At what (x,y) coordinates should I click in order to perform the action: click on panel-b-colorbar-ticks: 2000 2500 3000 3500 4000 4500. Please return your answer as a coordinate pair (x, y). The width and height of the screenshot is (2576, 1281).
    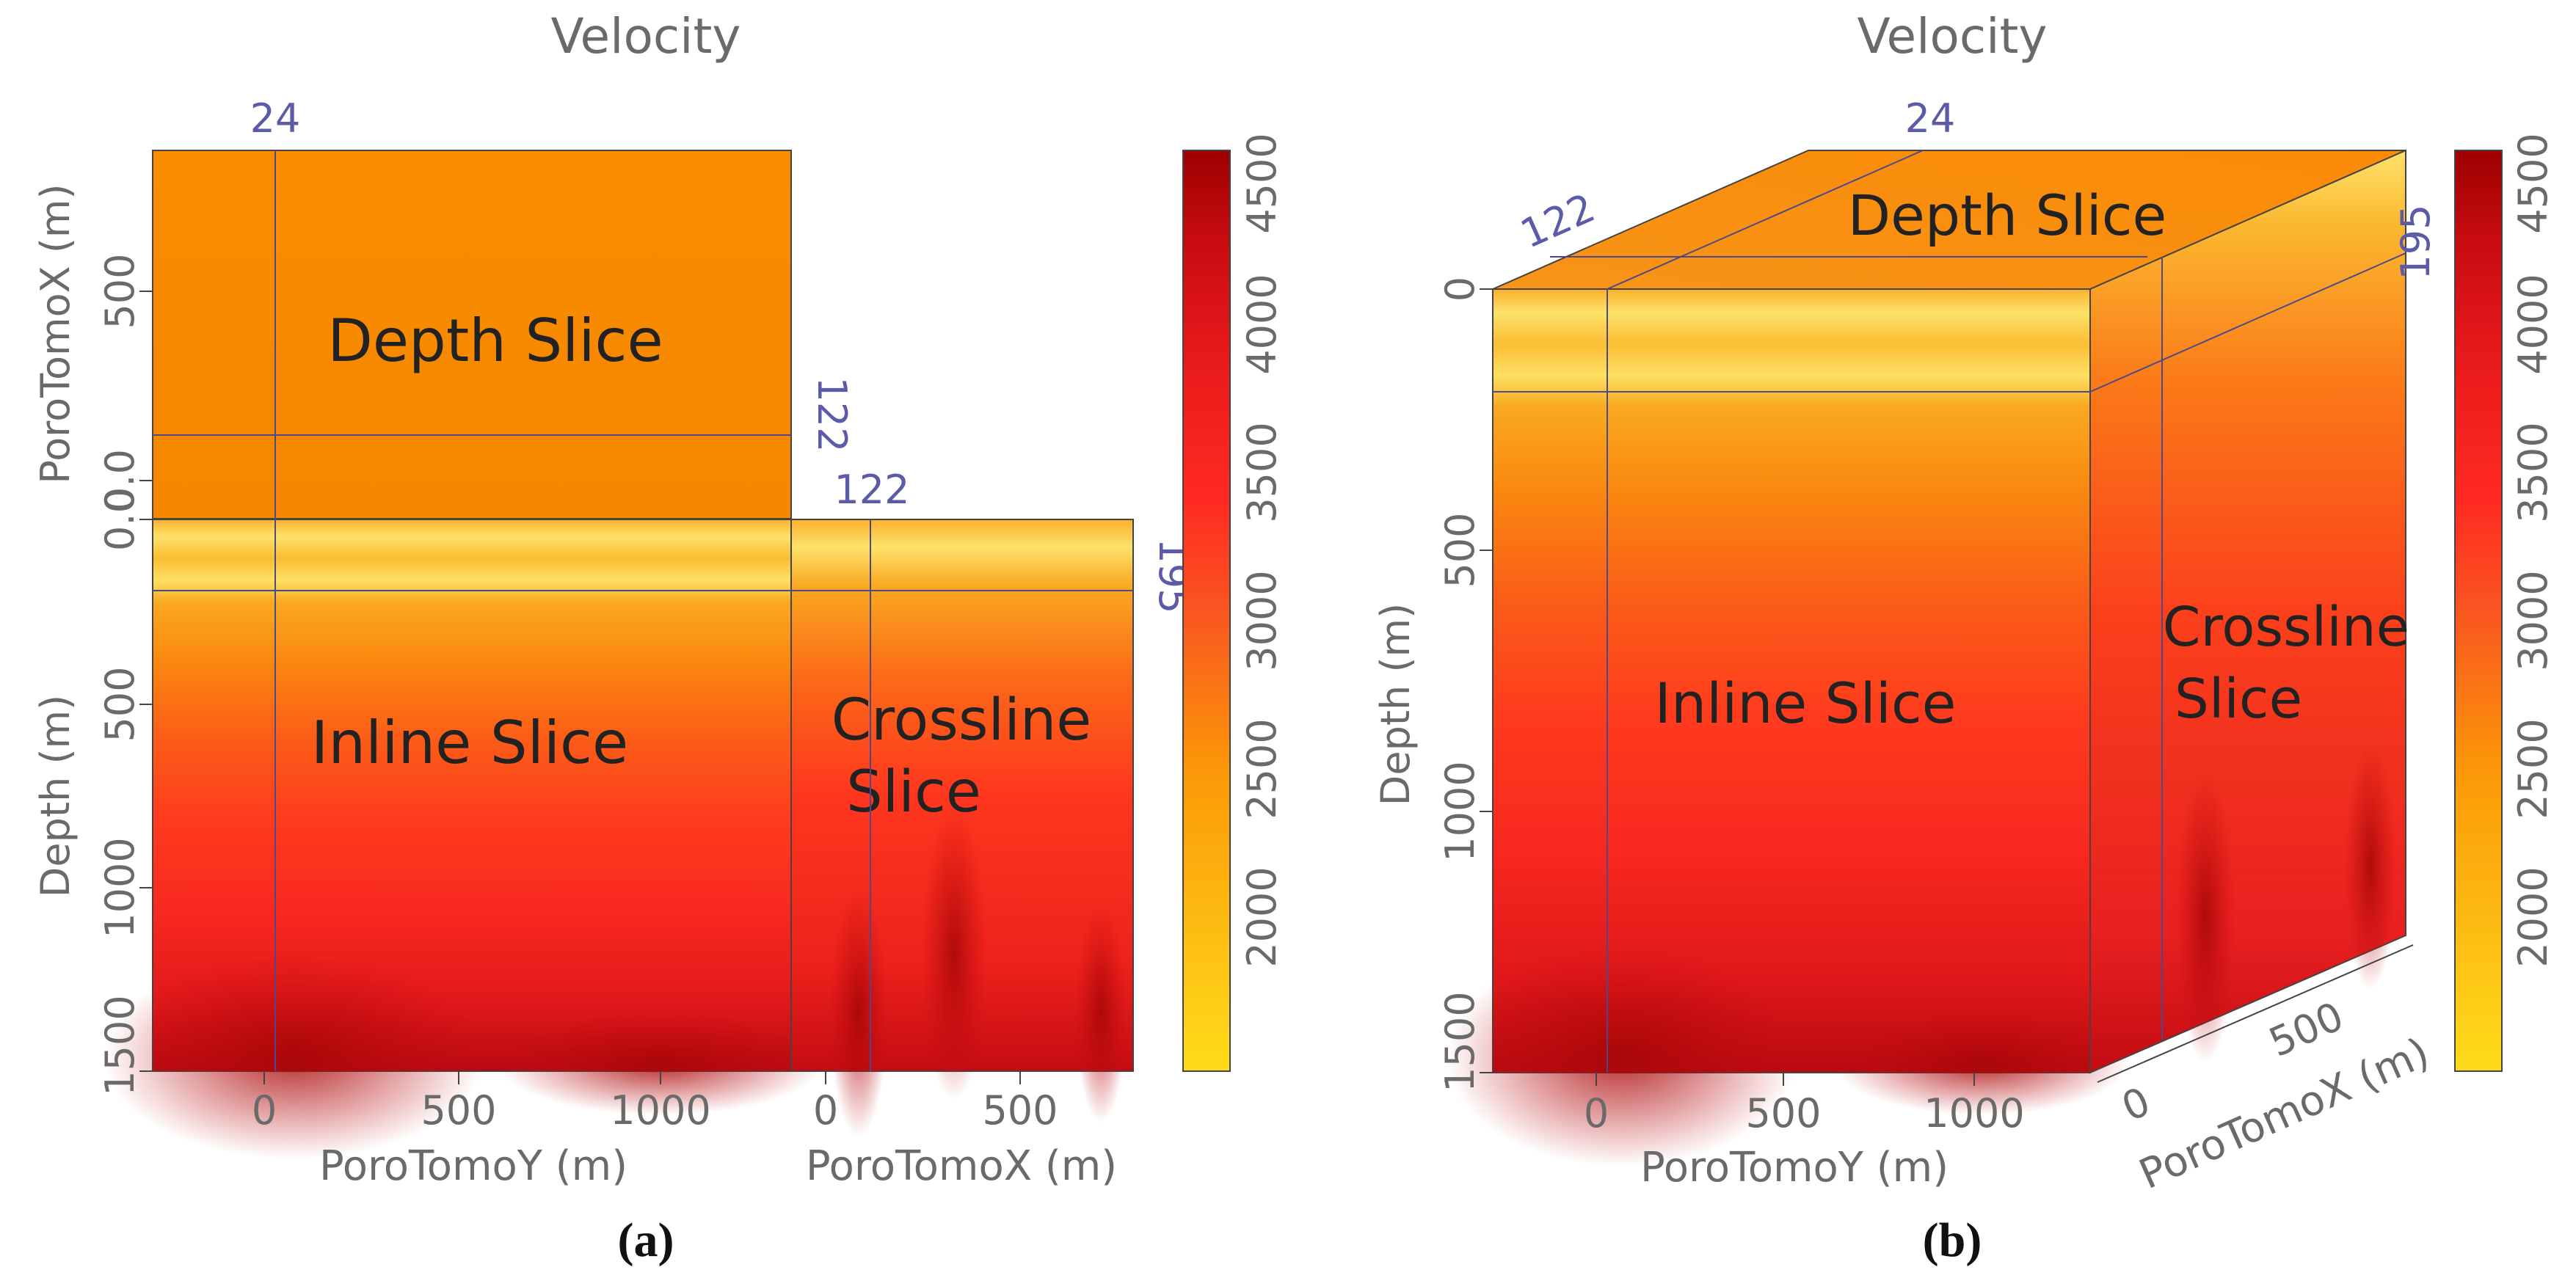
    Looking at the image, I should click on (2533, 550).